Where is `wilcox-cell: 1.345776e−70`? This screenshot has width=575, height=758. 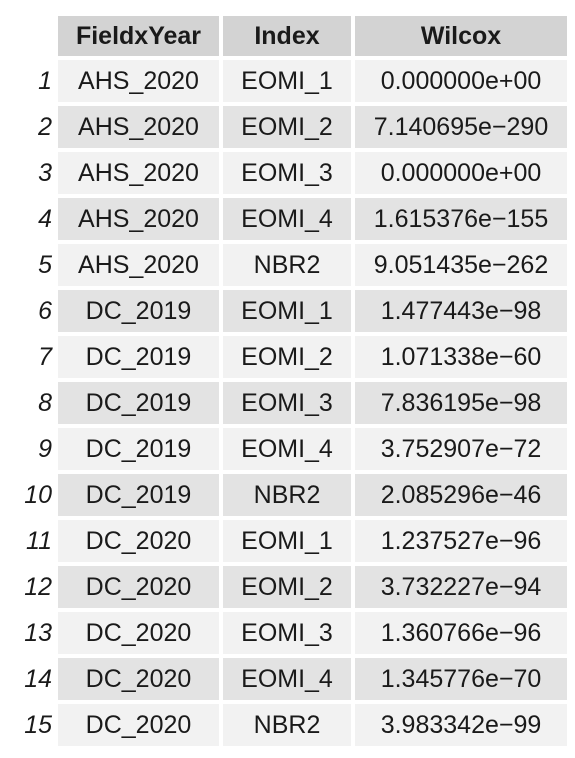
wilcox-cell: 1.345776e−70 is located at coordinates (461, 679).